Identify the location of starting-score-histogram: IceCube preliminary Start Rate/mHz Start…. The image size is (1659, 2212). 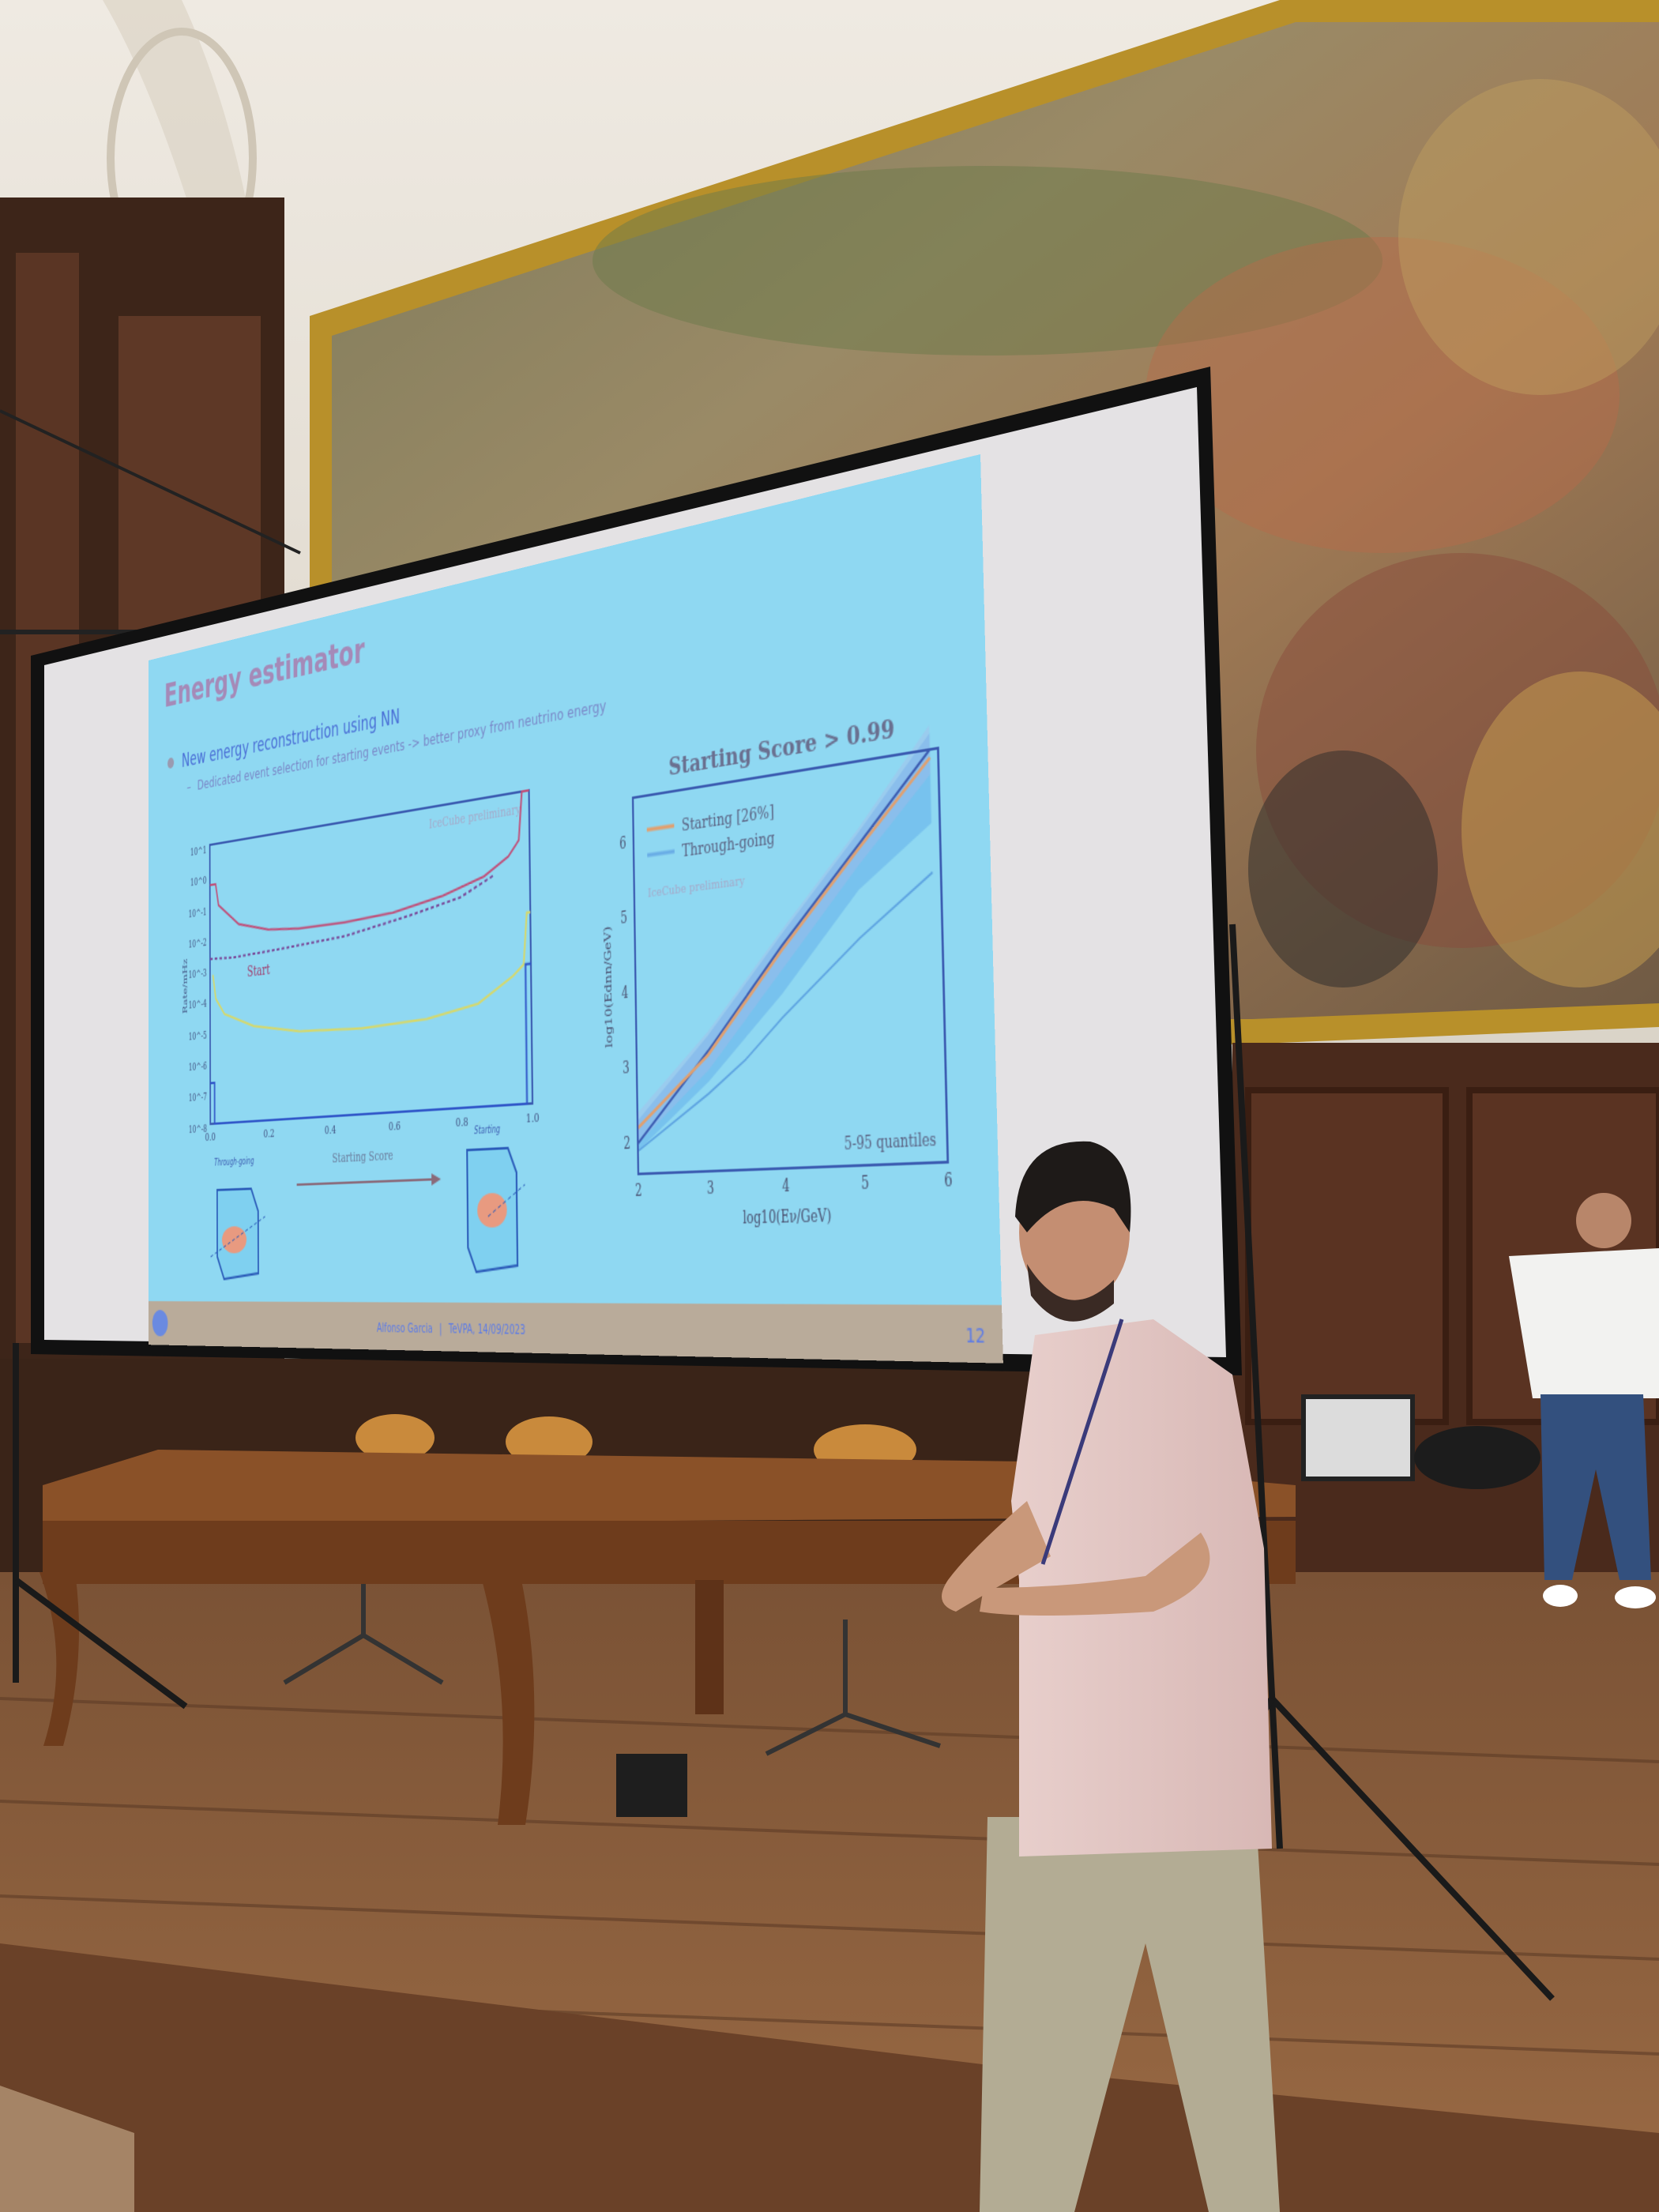
(361, 1034).